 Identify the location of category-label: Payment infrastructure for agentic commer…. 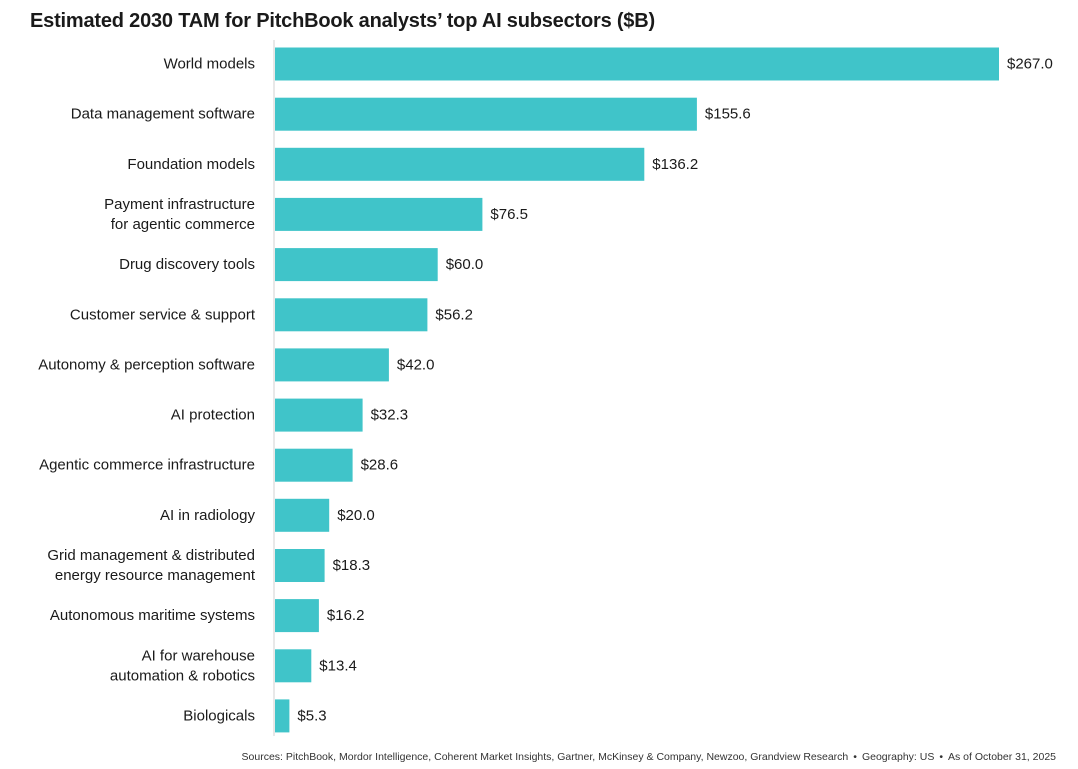
(179, 214).